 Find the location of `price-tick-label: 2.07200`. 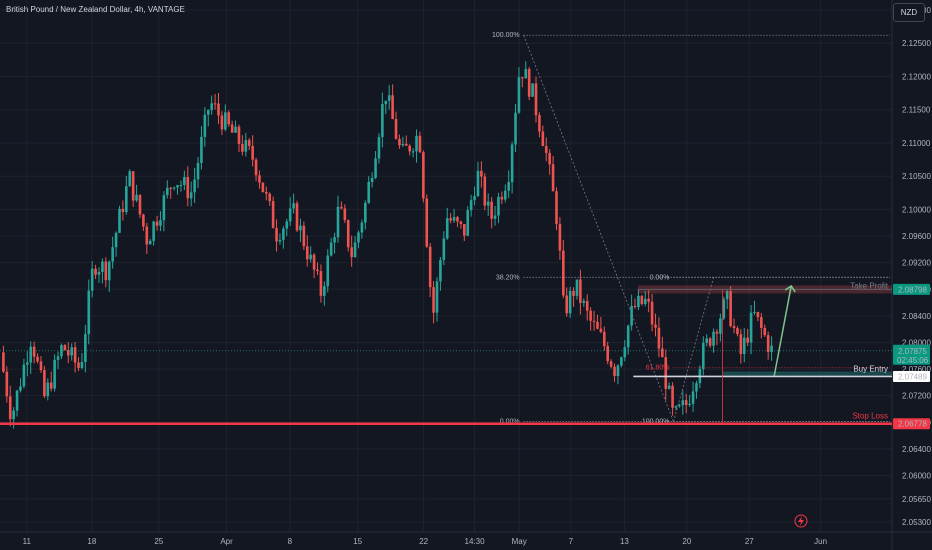

price-tick-label: 2.07200 is located at coordinates (916, 396).